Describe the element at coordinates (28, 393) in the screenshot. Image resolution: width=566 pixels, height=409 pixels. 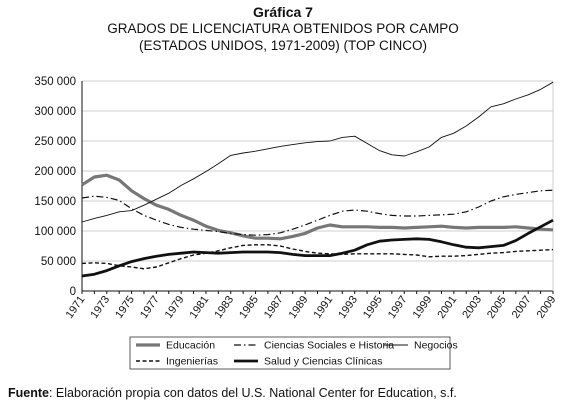
I see `source-label: Fuente` at that location.